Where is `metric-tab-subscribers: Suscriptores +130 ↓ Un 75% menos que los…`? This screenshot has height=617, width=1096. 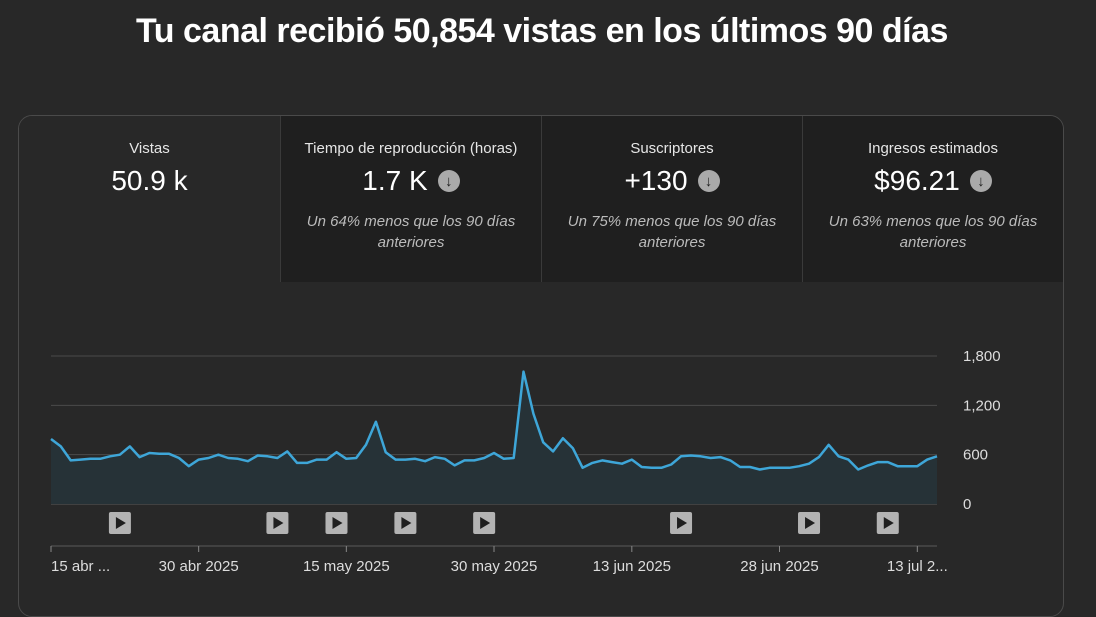
metric-tab-subscribers: Suscriptores +130 ↓ Un 75% menos que los… is located at coordinates (671, 199).